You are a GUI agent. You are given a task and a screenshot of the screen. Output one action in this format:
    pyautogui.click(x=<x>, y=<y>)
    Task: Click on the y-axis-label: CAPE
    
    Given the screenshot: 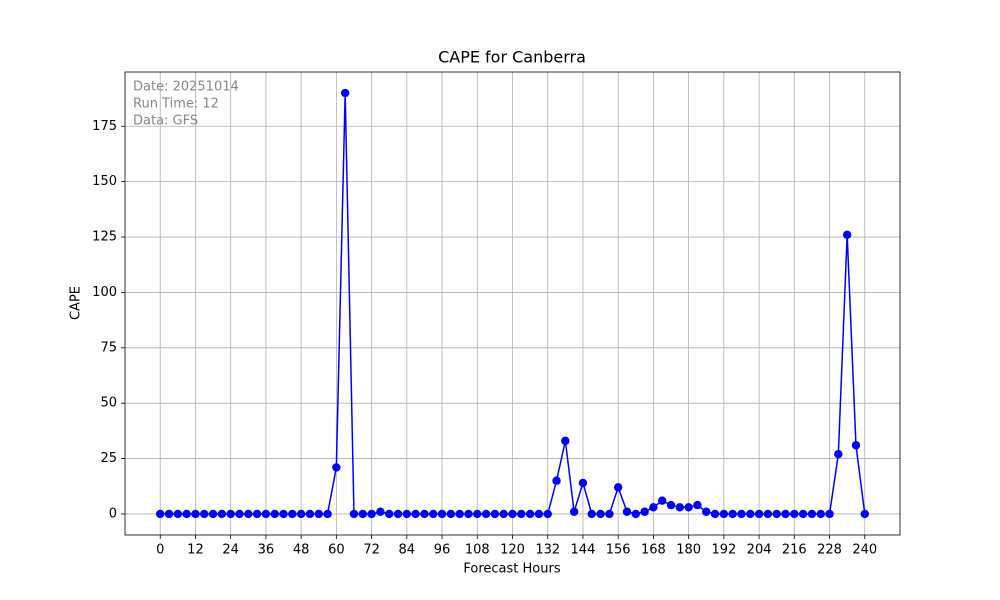 What is the action you would take?
    pyautogui.click(x=76, y=303)
    